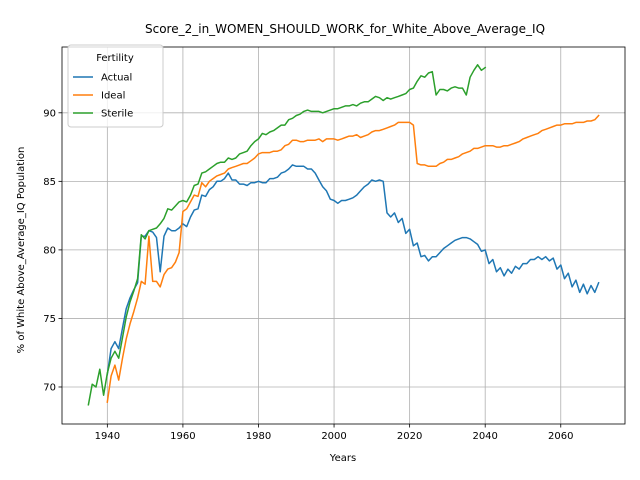 Image resolution: width=640 pixels, height=480 pixels. I want to click on x-tick-label: 1980, so click(258, 436).